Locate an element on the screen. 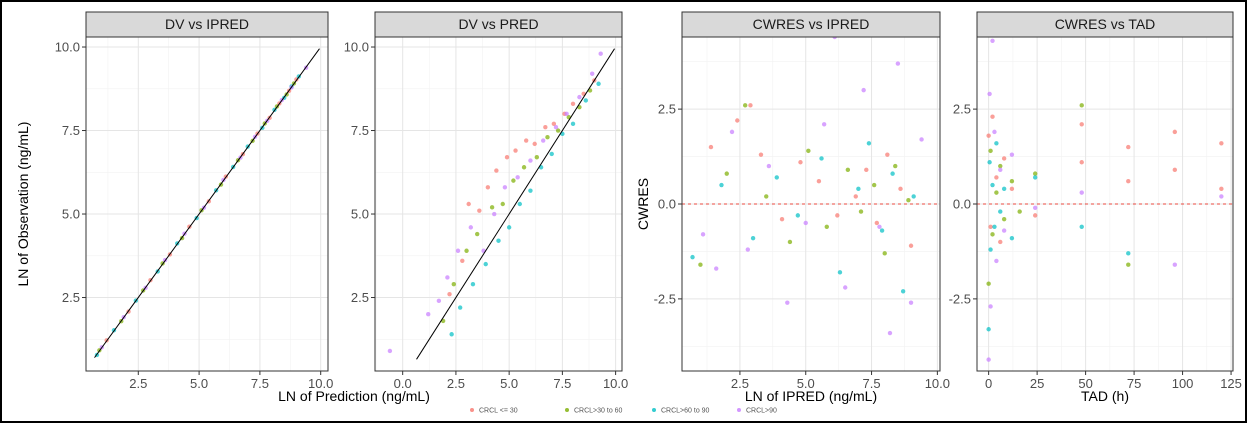 This screenshot has height=423, width=1247. x-tick-label: 2.5 is located at coordinates (456, 383).